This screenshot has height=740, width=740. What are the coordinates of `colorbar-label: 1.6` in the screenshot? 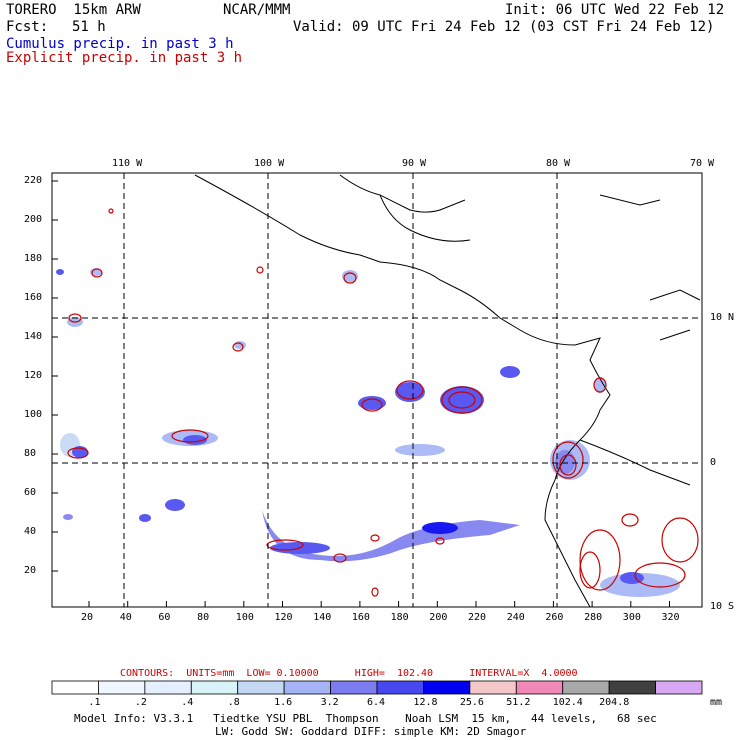 It's located at (283, 702).